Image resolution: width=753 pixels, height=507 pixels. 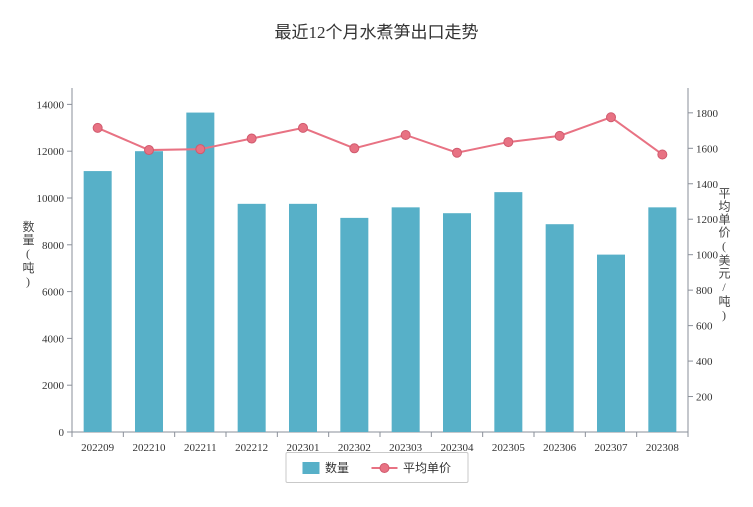 What do you see at coordinates (98, 448) in the screenshot?
I see `x-axis-tick-label: 202209` at bounding box center [98, 448].